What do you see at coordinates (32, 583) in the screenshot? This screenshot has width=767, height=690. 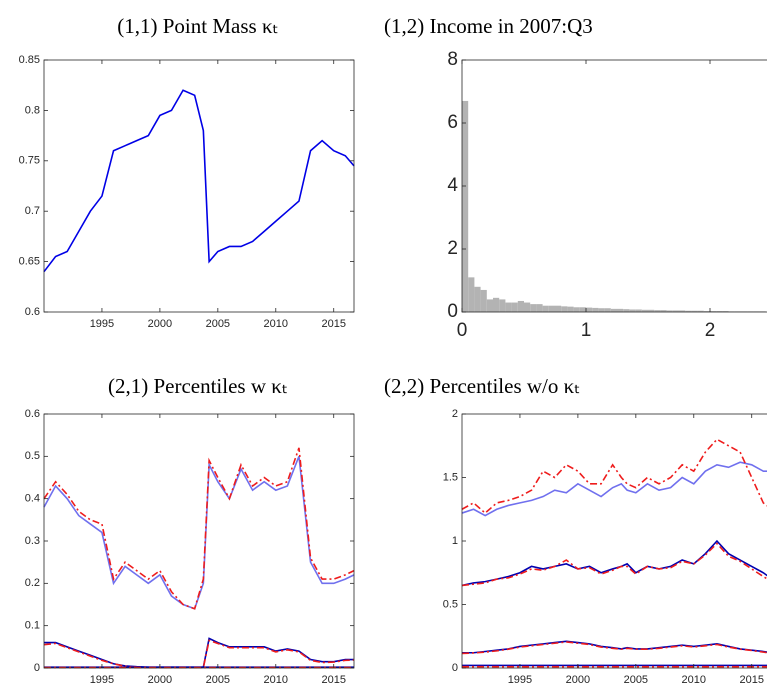 I see `y-tick-label: 0.2` at bounding box center [32, 583].